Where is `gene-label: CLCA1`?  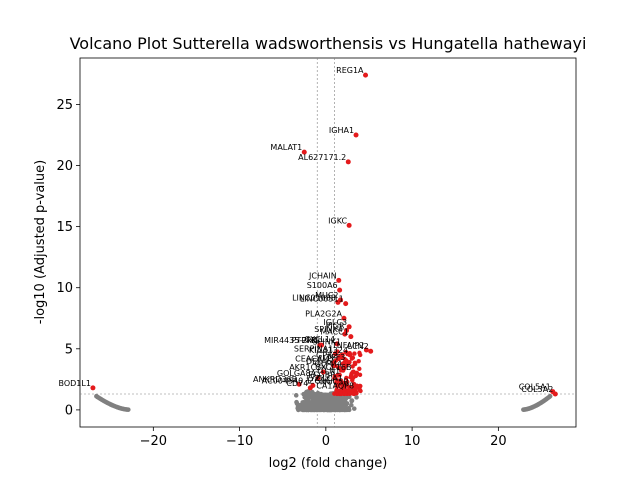 gene-label: CLCA1 is located at coordinates (330, 378).